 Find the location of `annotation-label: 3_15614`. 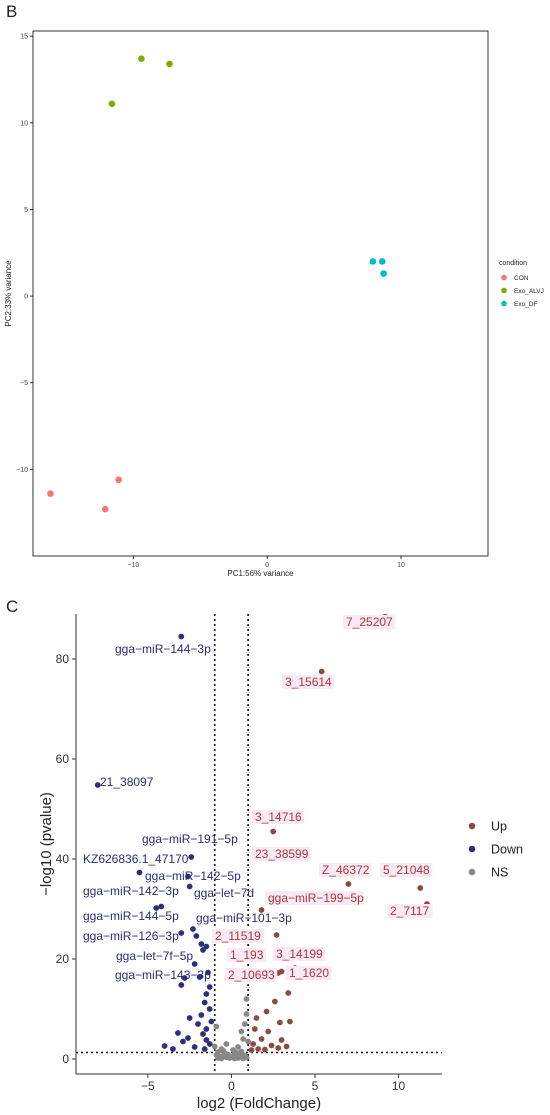

annotation-label: 3_15614 is located at coordinates (308, 682).